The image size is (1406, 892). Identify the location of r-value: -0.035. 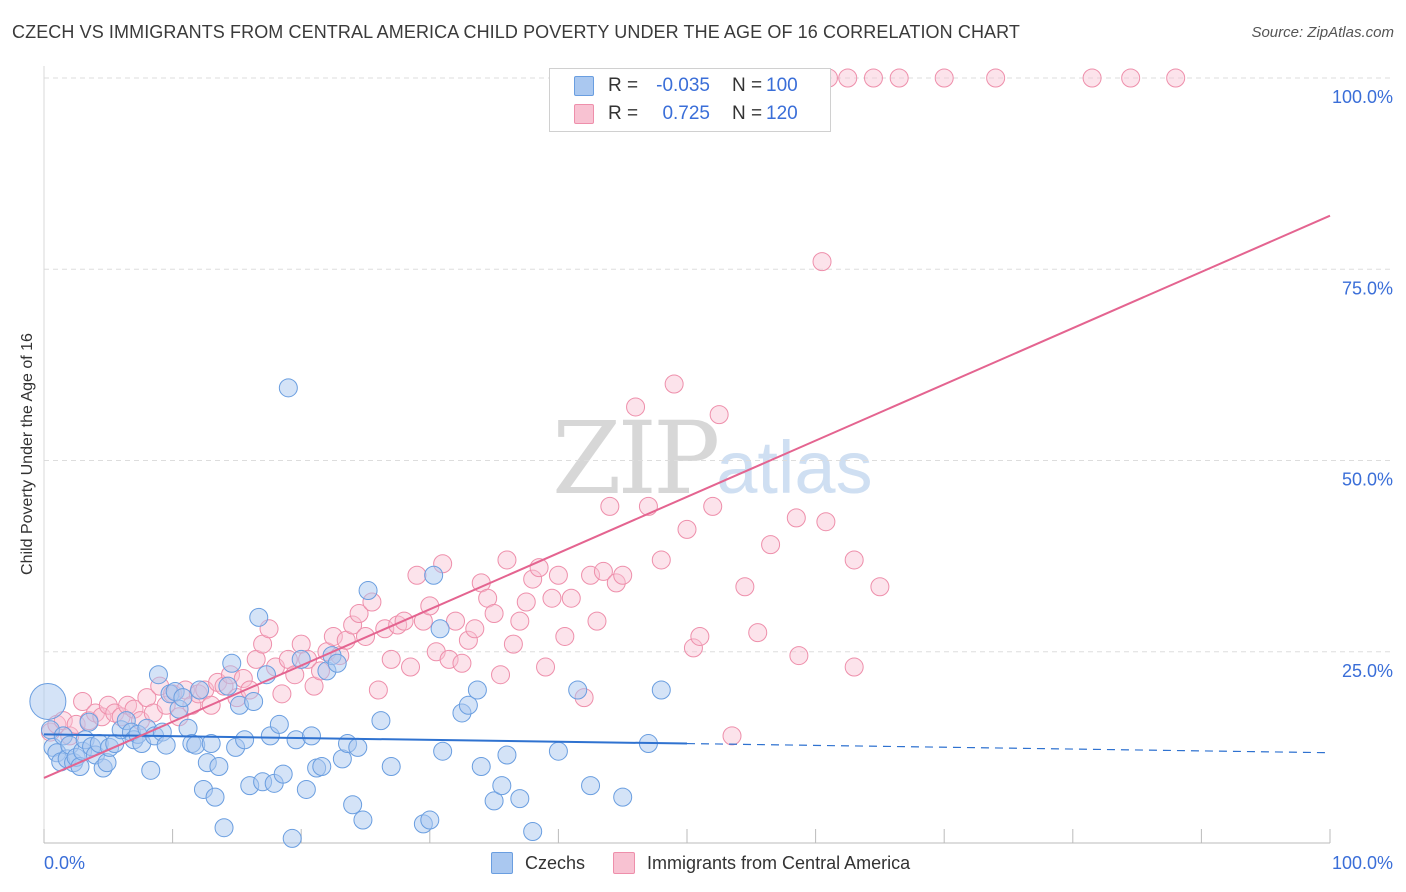
(683, 85).